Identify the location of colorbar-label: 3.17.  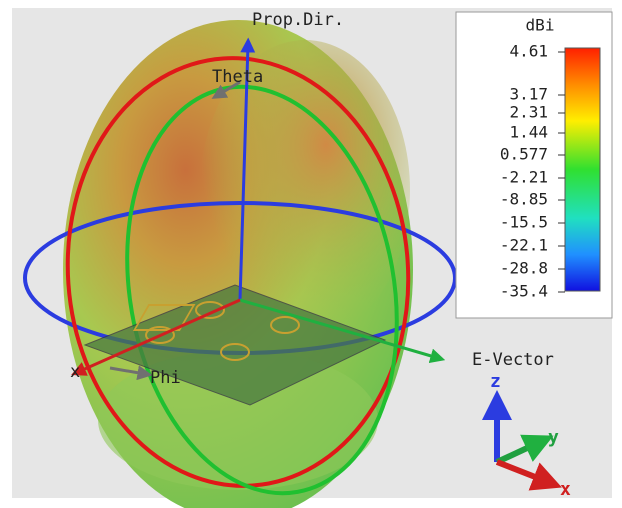
(528, 94).